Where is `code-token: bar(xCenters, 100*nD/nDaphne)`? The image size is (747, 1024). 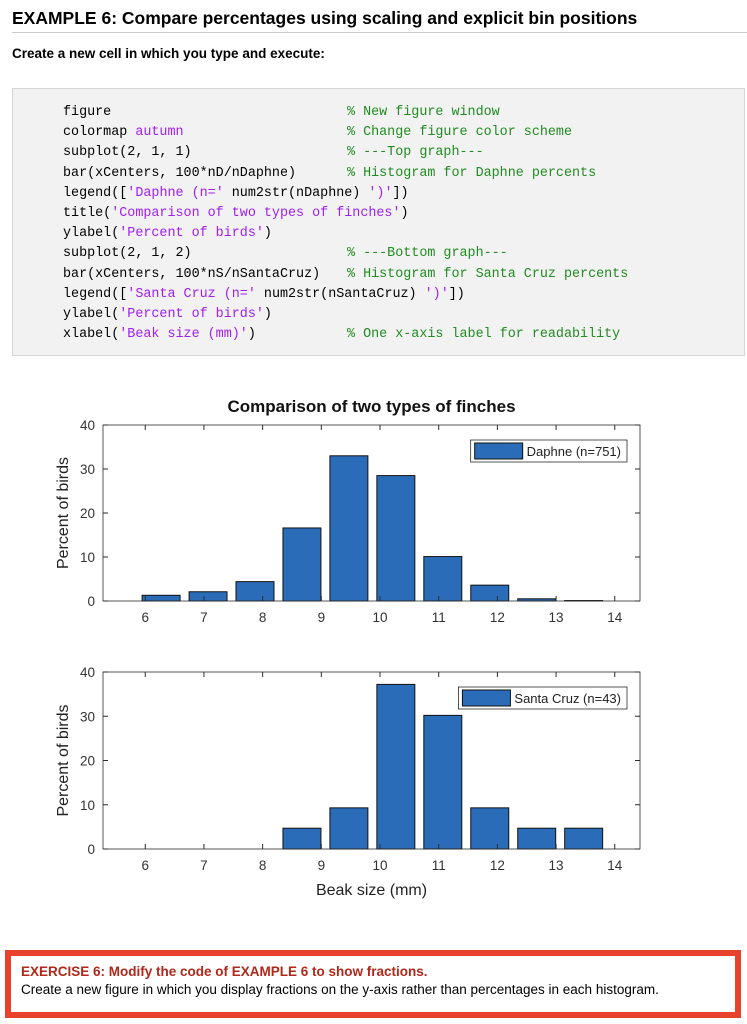
code-token: bar(xCenters, 100*nD/nDaphne) is located at coordinates (180, 173).